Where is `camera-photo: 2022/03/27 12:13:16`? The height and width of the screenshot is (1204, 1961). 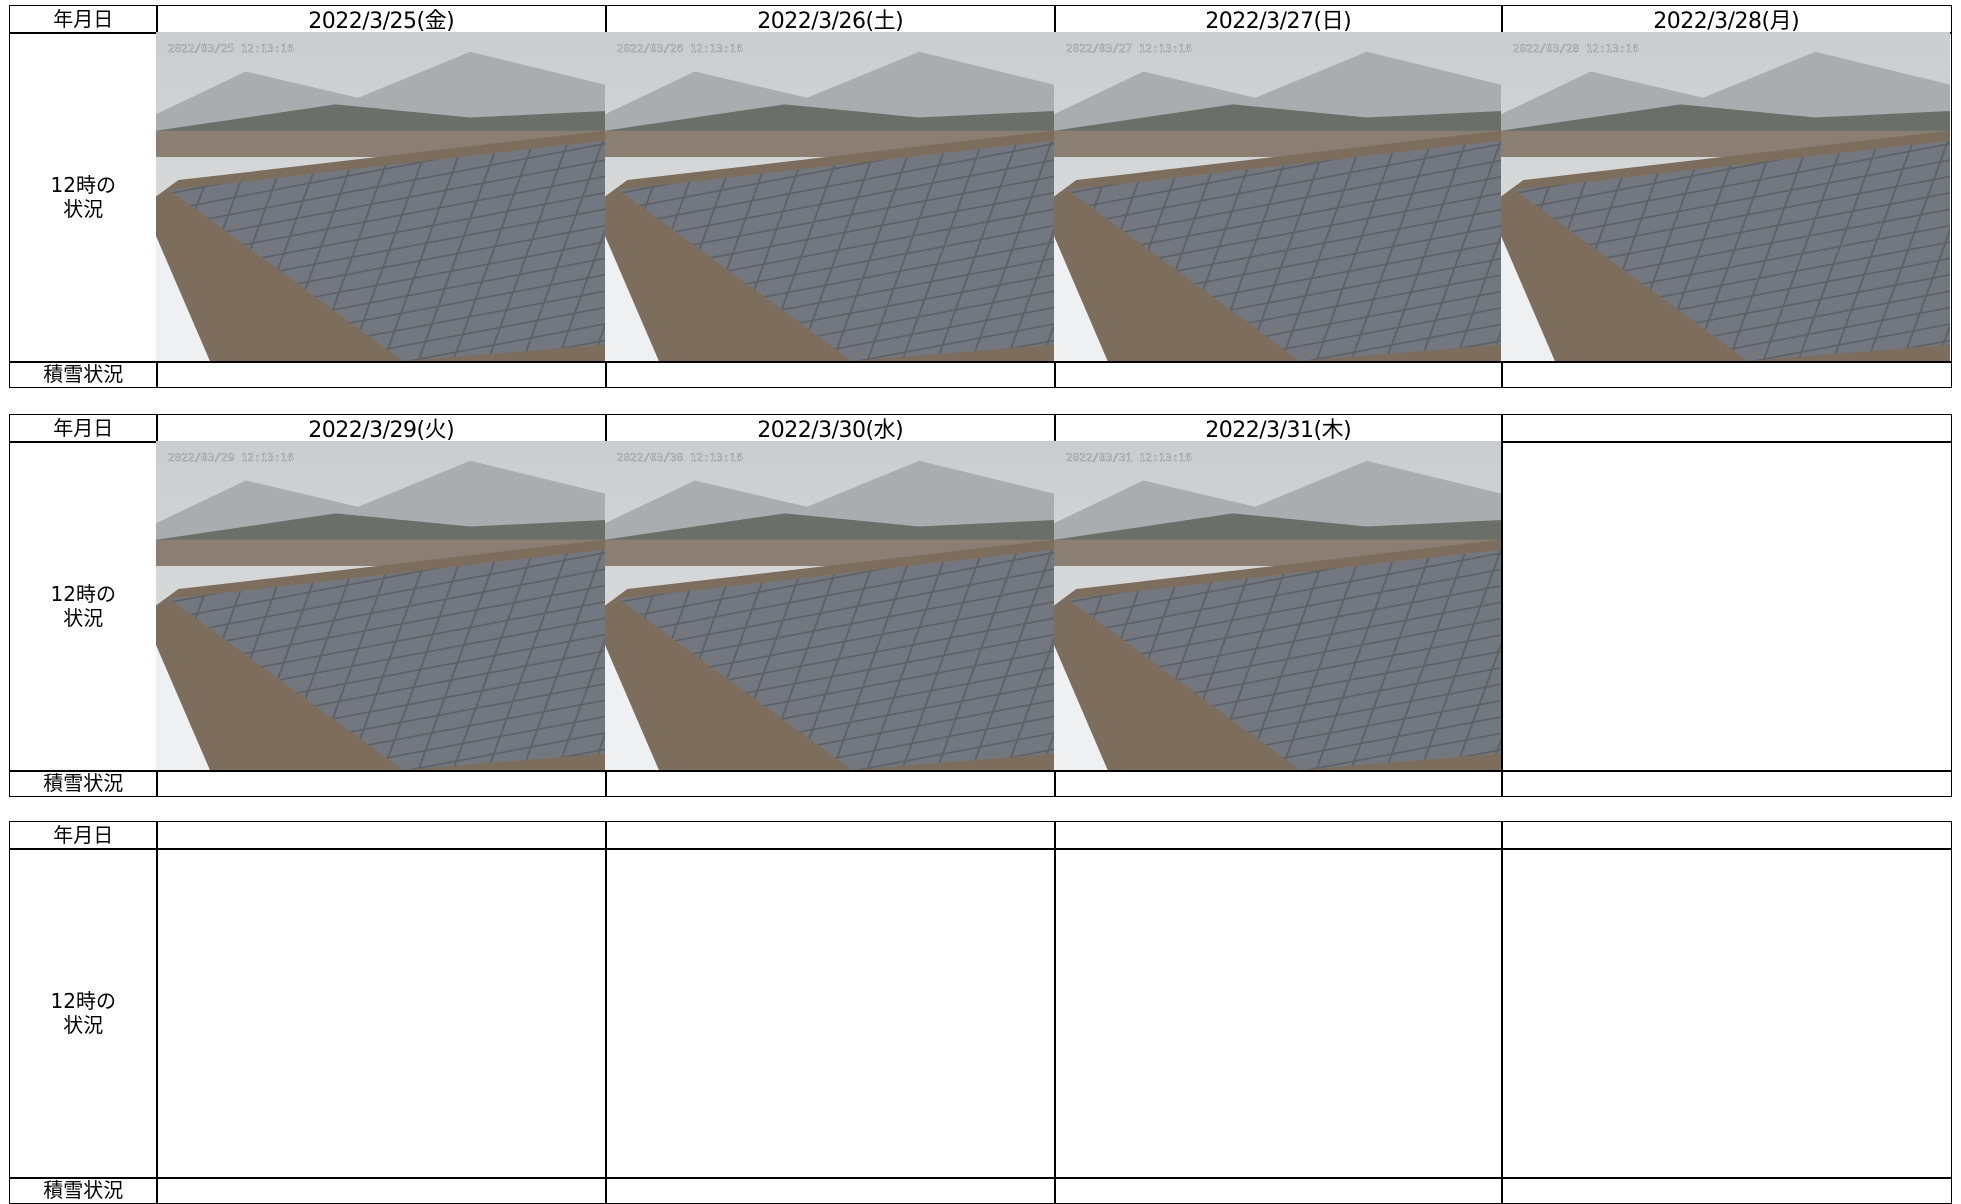
camera-photo: 2022/03/27 12:13:16 is located at coordinates (1277, 196).